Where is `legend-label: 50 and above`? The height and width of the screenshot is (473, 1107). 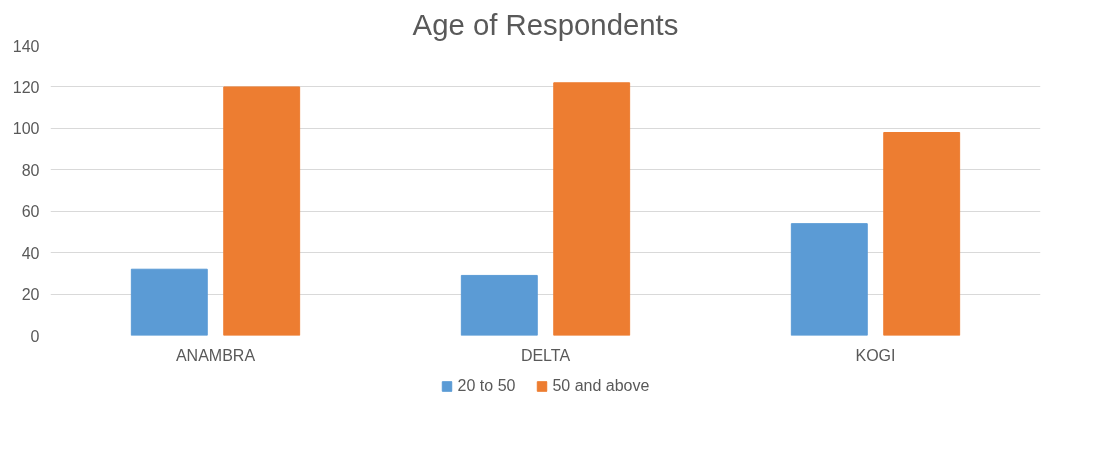 legend-label: 50 and above is located at coordinates (601, 386).